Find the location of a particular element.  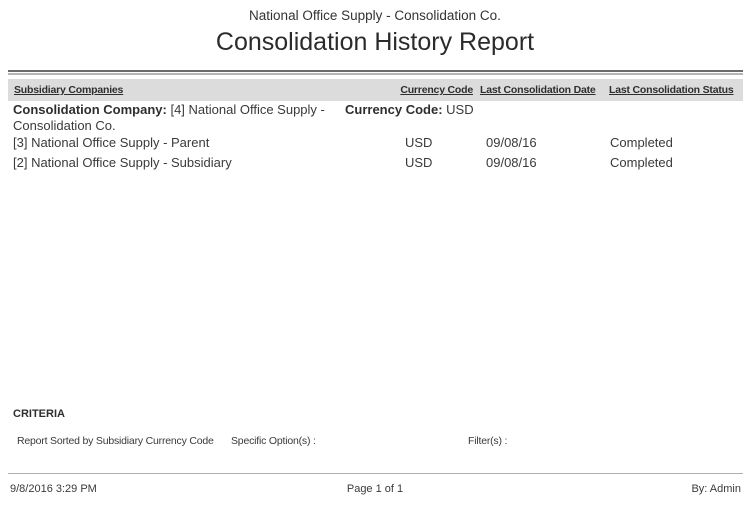

report-title: Consolidation History Report is located at coordinates (375, 42).